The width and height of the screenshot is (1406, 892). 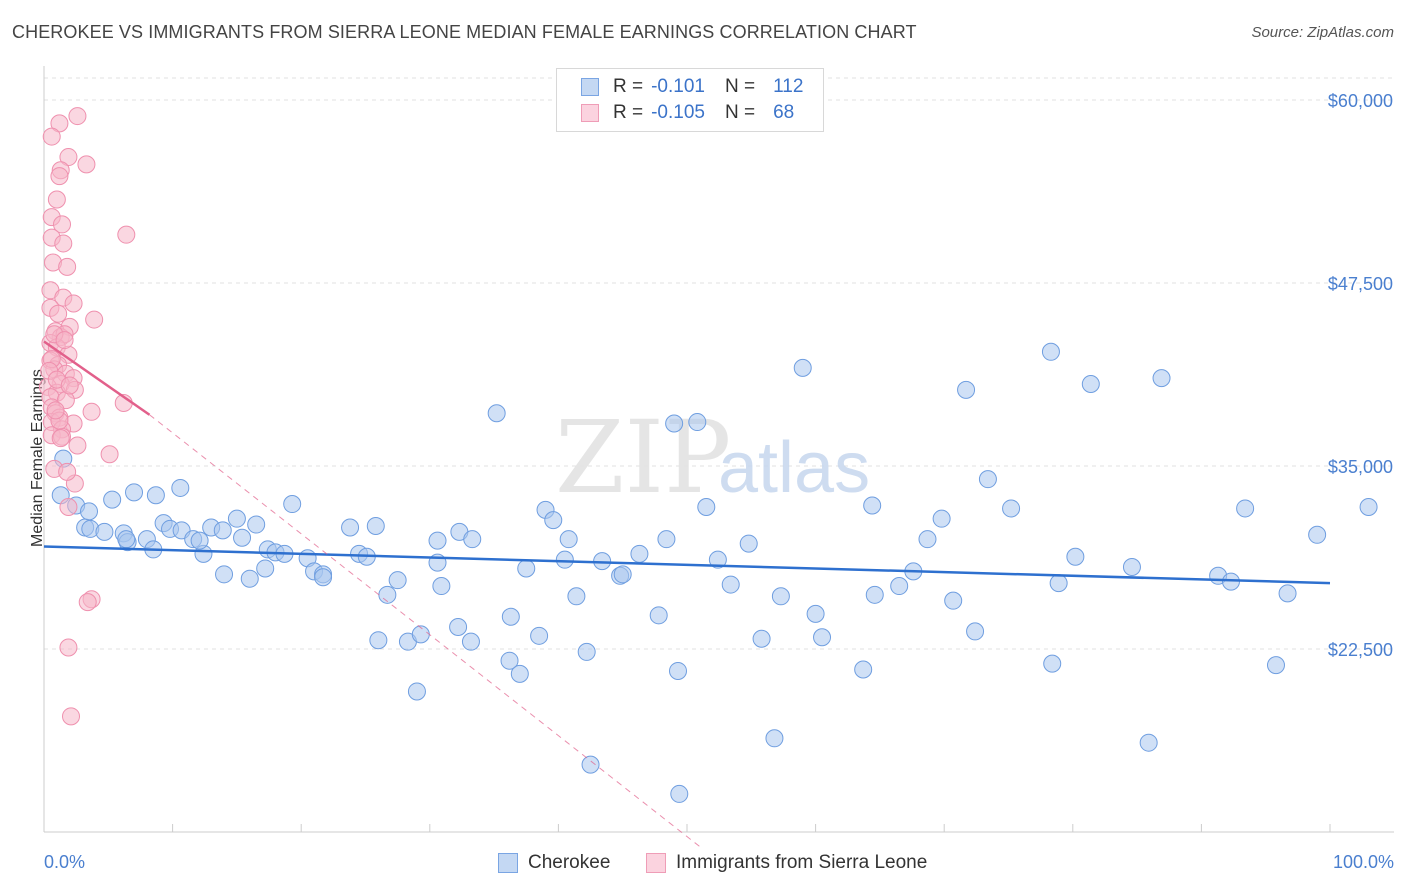 I want to click on legend-r-value: -0.101, so click(x=678, y=86).